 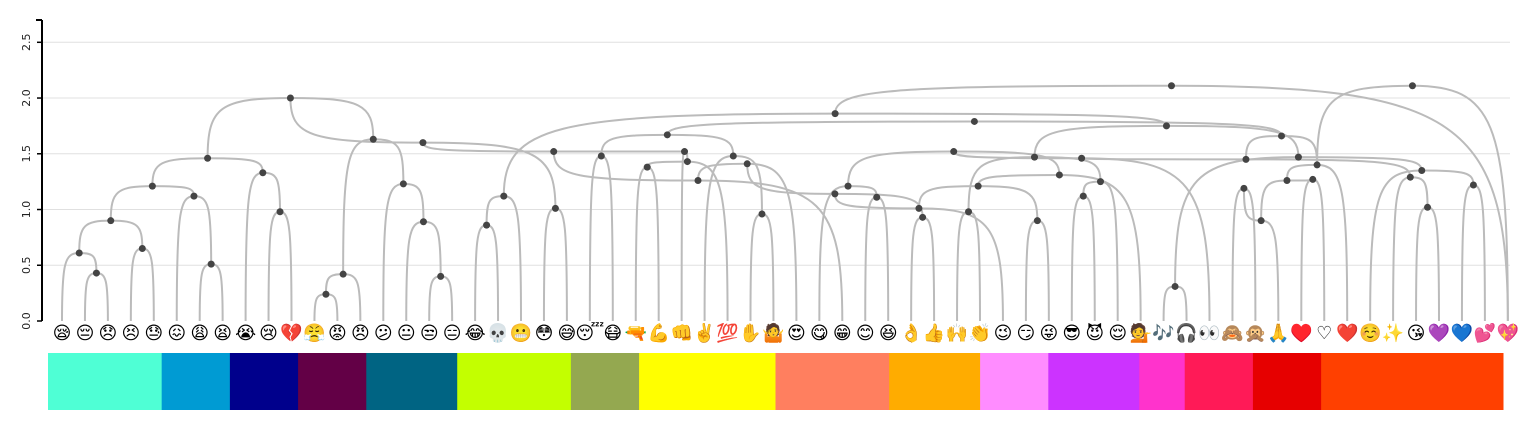 What do you see at coordinates (819, 333) in the screenshot?
I see `leaf-emoji: 😋` at bounding box center [819, 333].